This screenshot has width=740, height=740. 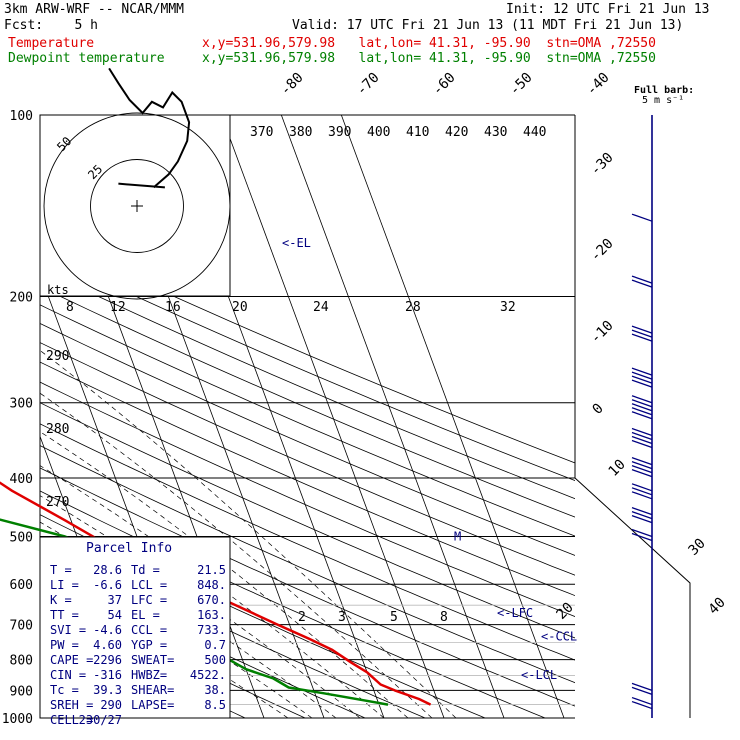 I want to click on theta-e-label: 280, so click(x=57, y=429).